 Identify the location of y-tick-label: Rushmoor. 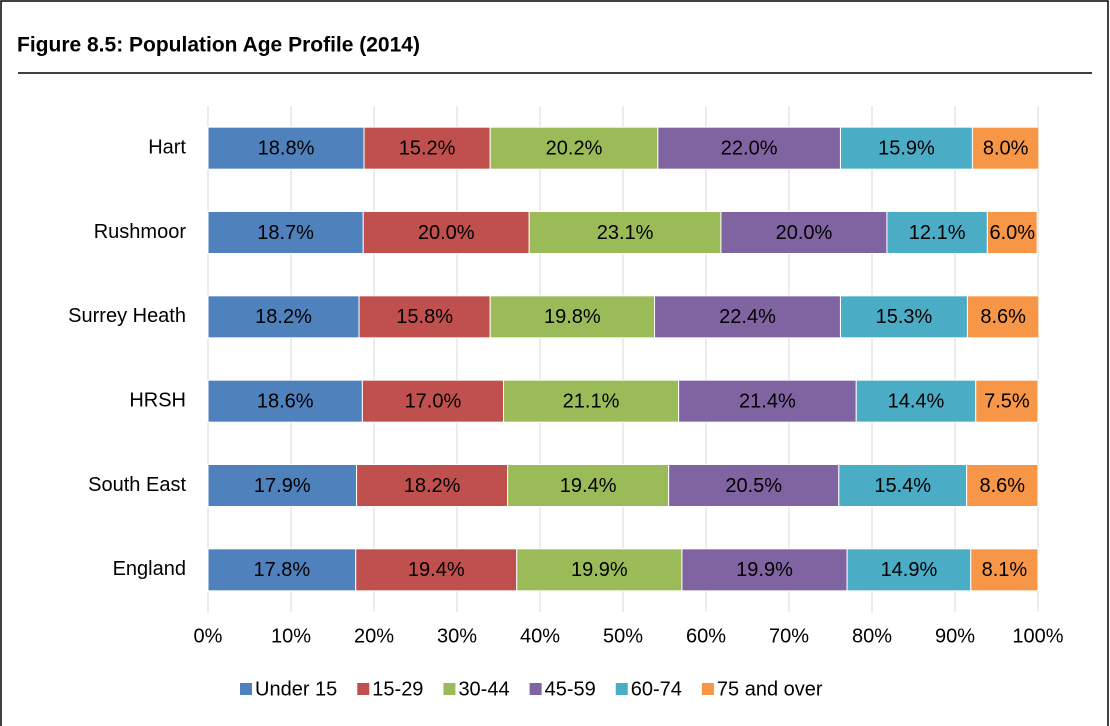
(140, 232).